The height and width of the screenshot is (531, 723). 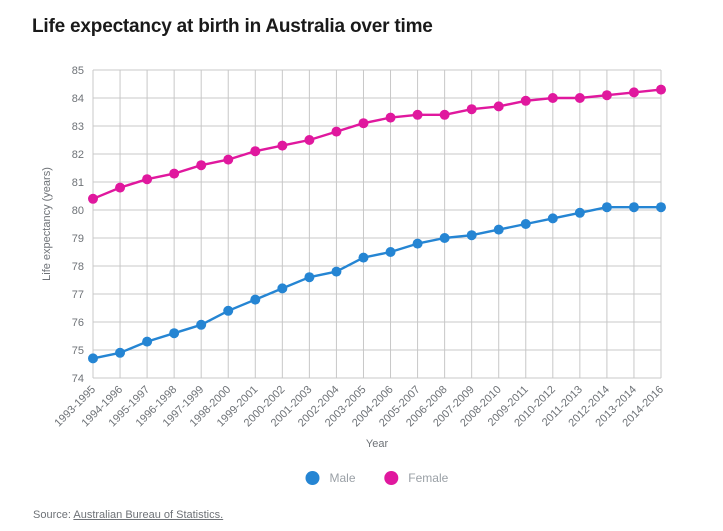 What do you see at coordinates (391, 478) in the screenshot?
I see `legend-marker-female` at bounding box center [391, 478].